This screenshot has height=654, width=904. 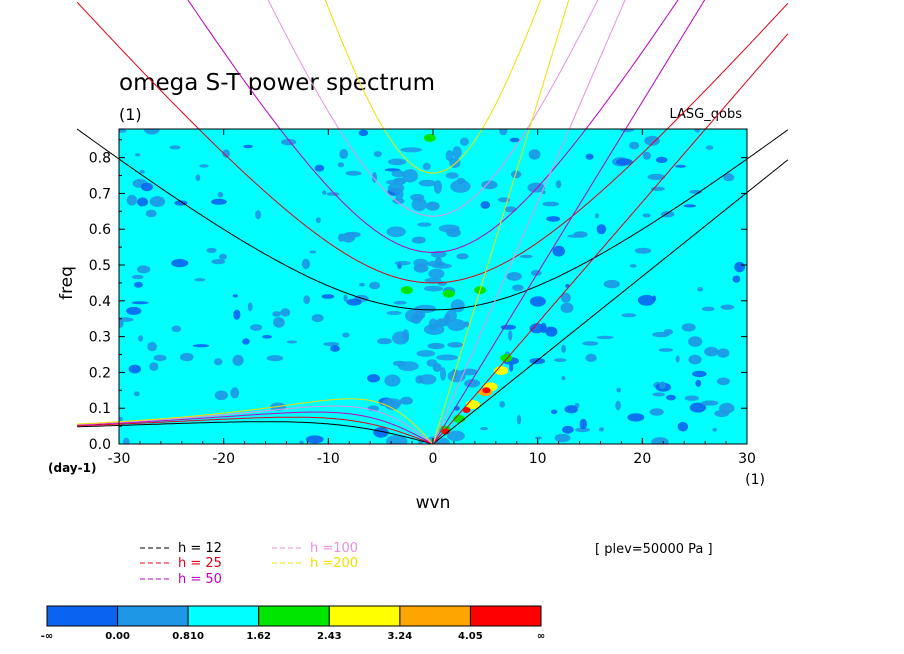 I want to click on legend-item: h =100, so click(x=315, y=548).